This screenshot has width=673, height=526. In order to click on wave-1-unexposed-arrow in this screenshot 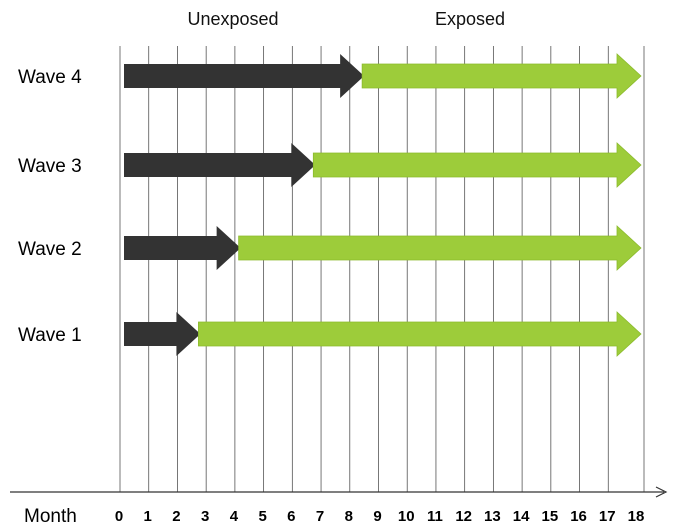, I will do `click(162, 334)`.